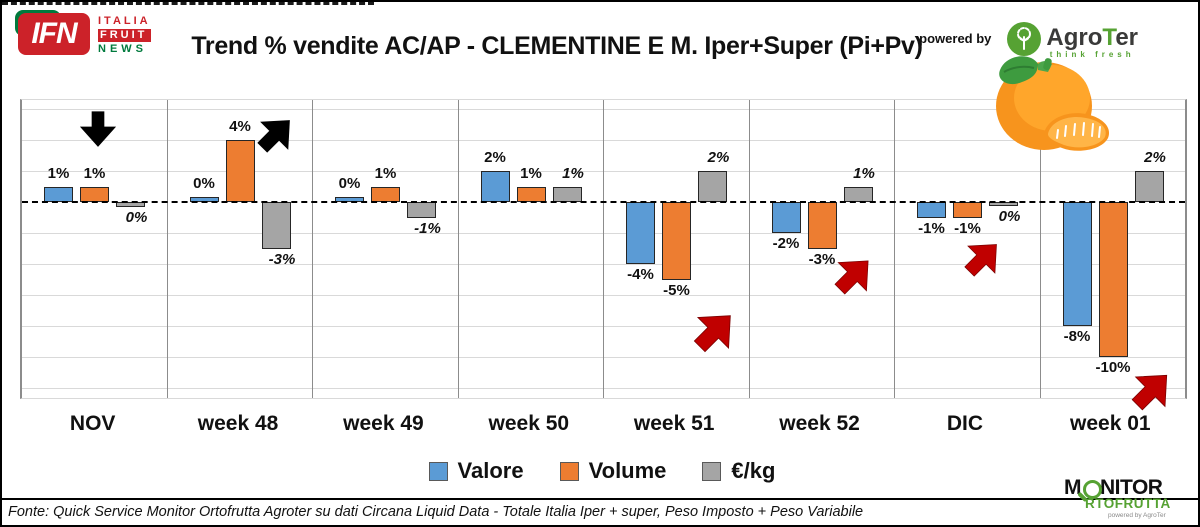 This screenshot has height=527, width=1200. I want to click on panel-week-01: -8% -10% 2%, so click(1113, 249).